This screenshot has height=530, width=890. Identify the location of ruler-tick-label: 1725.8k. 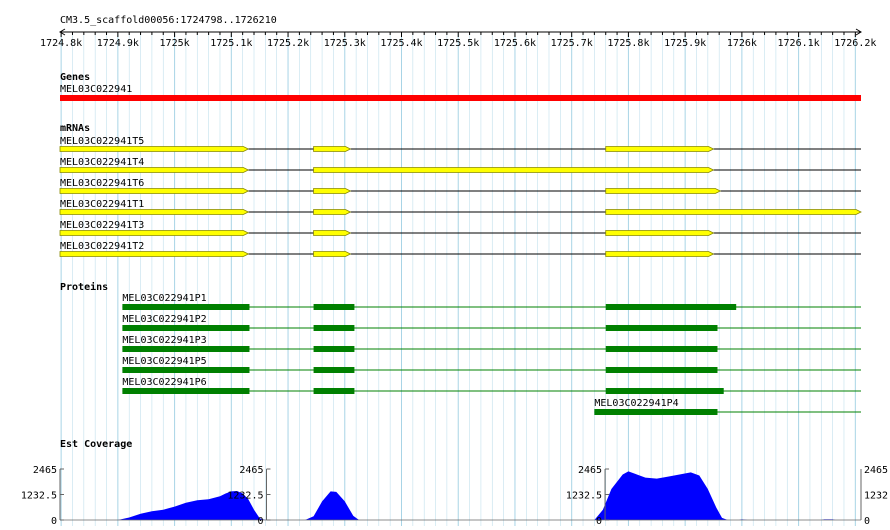
(628, 43).